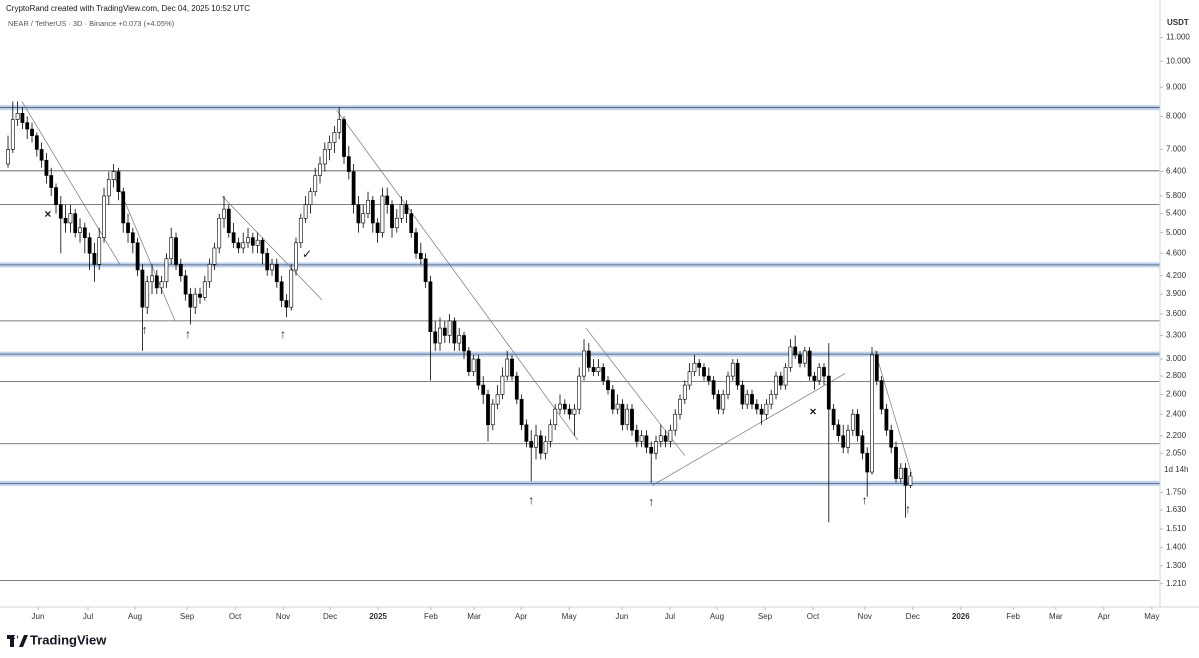 The height and width of the screenshot is (658, 1199). What do you see at coordinates (521, 616) in the screenshot?
I see `x-tick-label: Apr` at bounding box center [521, 616].